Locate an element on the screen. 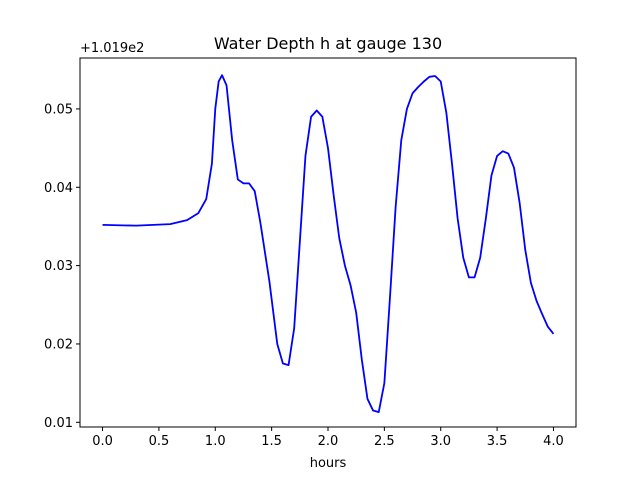 The height and width of the screenshot is (480, 640). x-tick-label: 3.0 is located at coordinates (440, 441).